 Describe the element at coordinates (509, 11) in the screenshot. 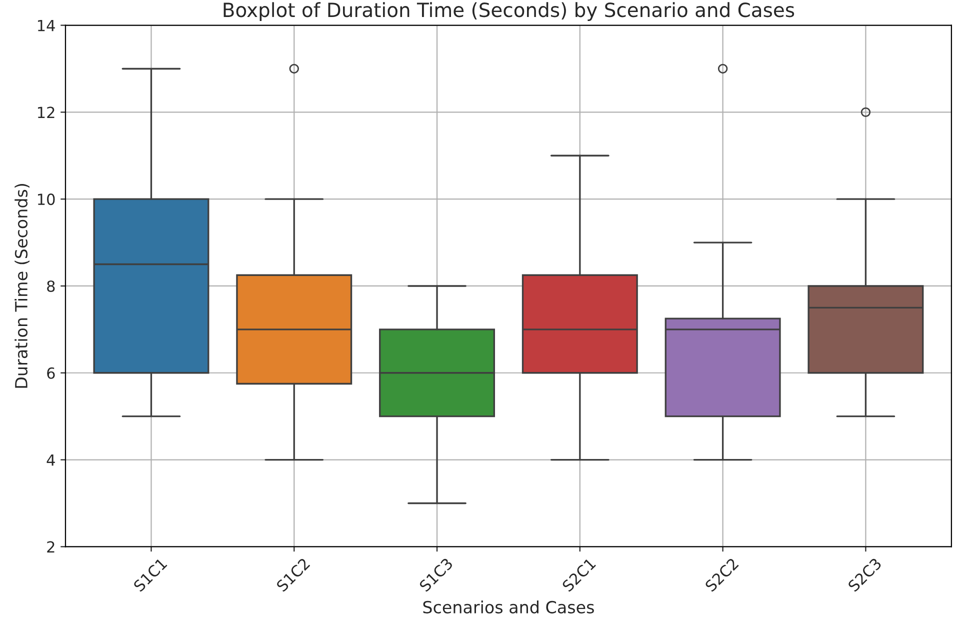

I see `chart-title: Boxplot of Duration Time (Seconds) by Scenario and Cases` at that location.